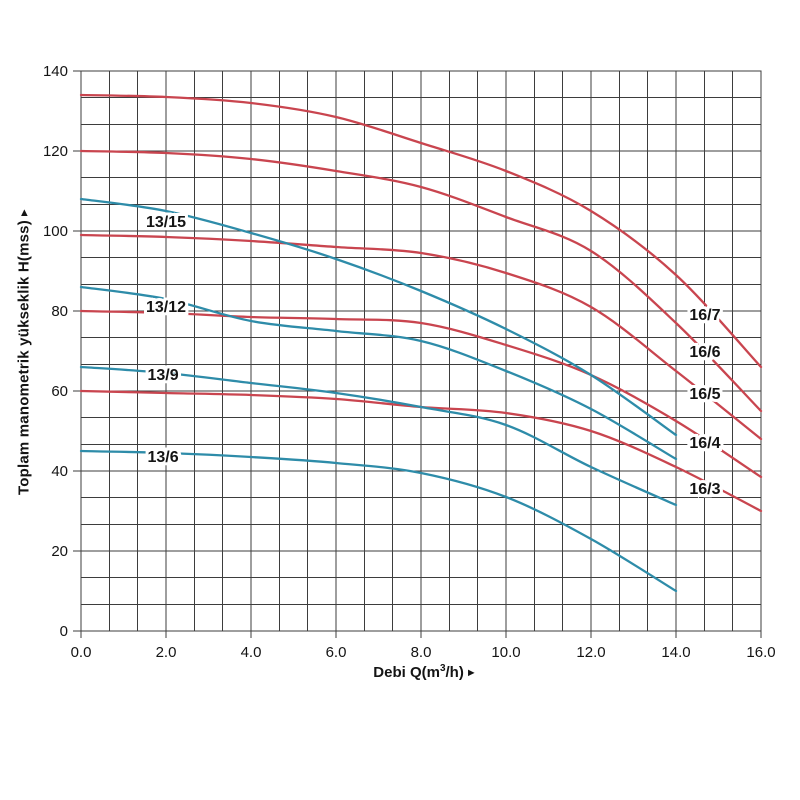 The image size is (800, 800). What do you see at coordinates (760, 652) in the screenshot?
I see `x-tick-label: 16.0` at bounding box center [760, 652].